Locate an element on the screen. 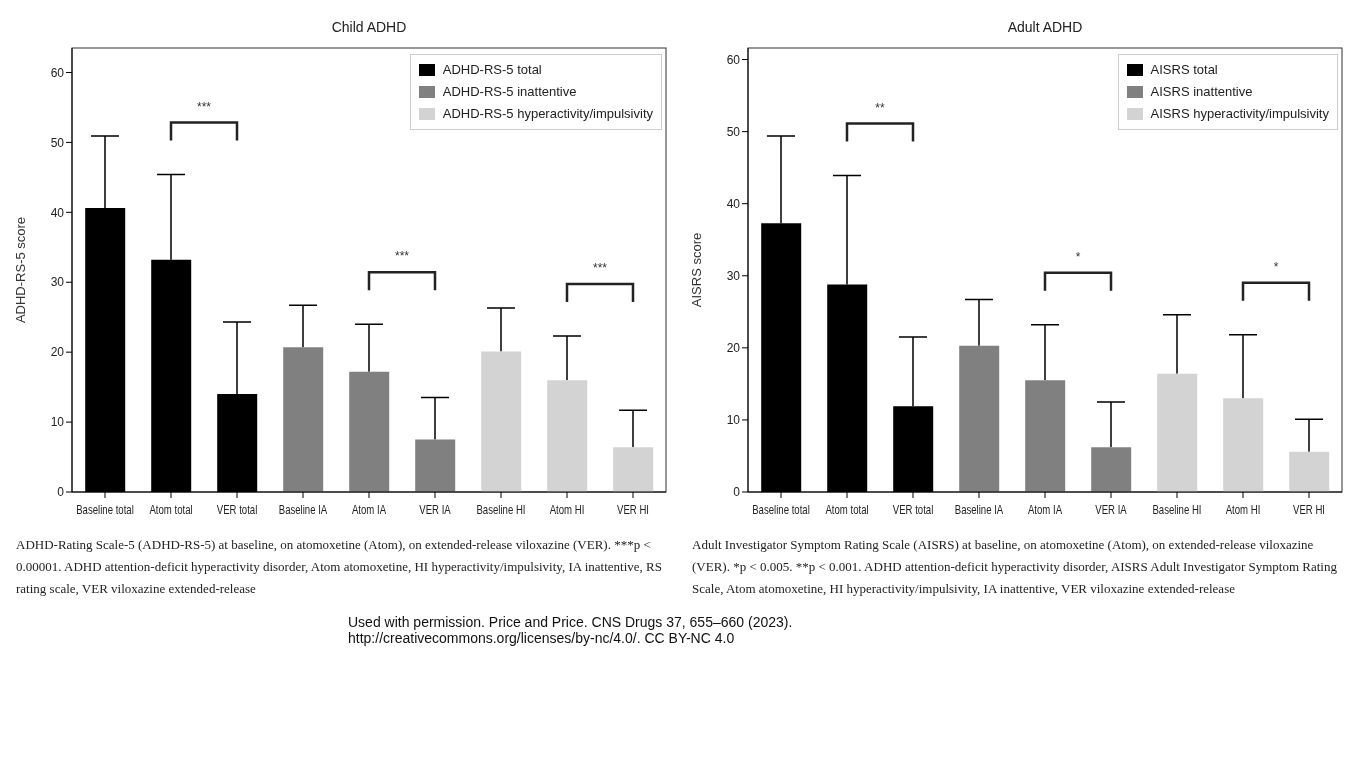 This screenshot has height=769, width=1360. legend-label: AISRS hyperactivity/impulsivity is located at coordinates (1239, 114).